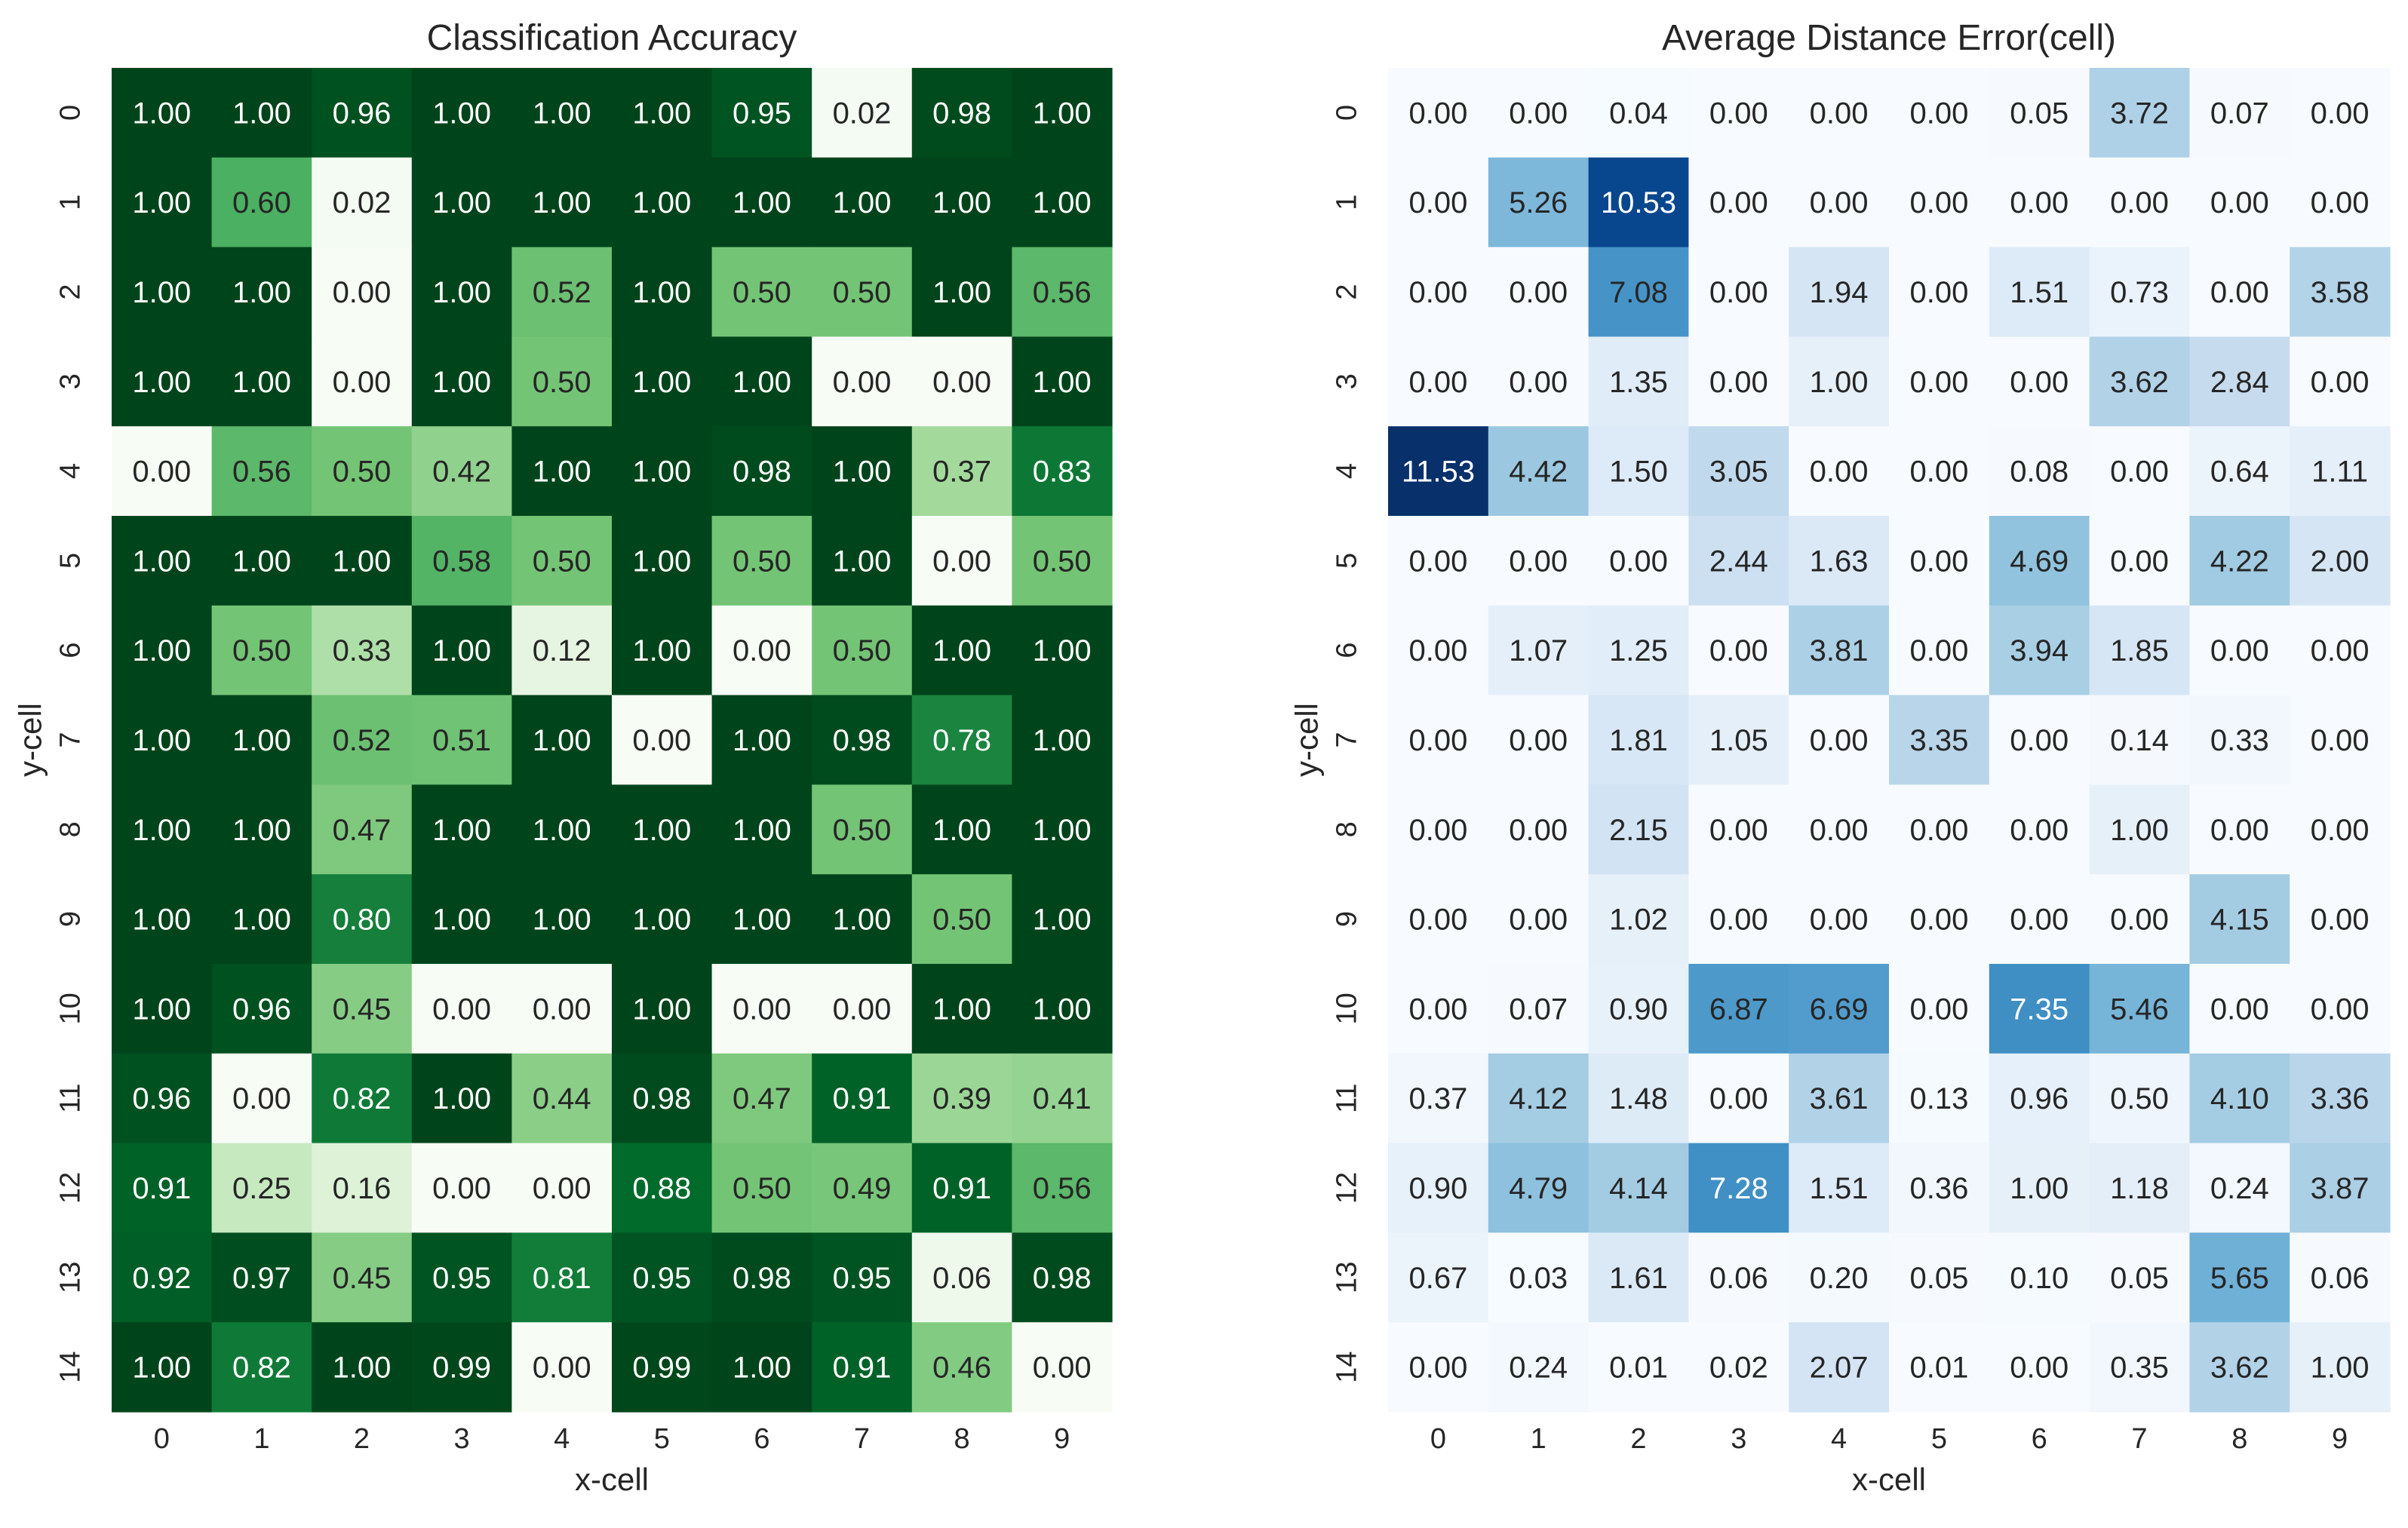  What do you see at coordinates (461, 561) in the screenshot?
I see `cell-value-label: 0.58` at bounding box center [461, 561].